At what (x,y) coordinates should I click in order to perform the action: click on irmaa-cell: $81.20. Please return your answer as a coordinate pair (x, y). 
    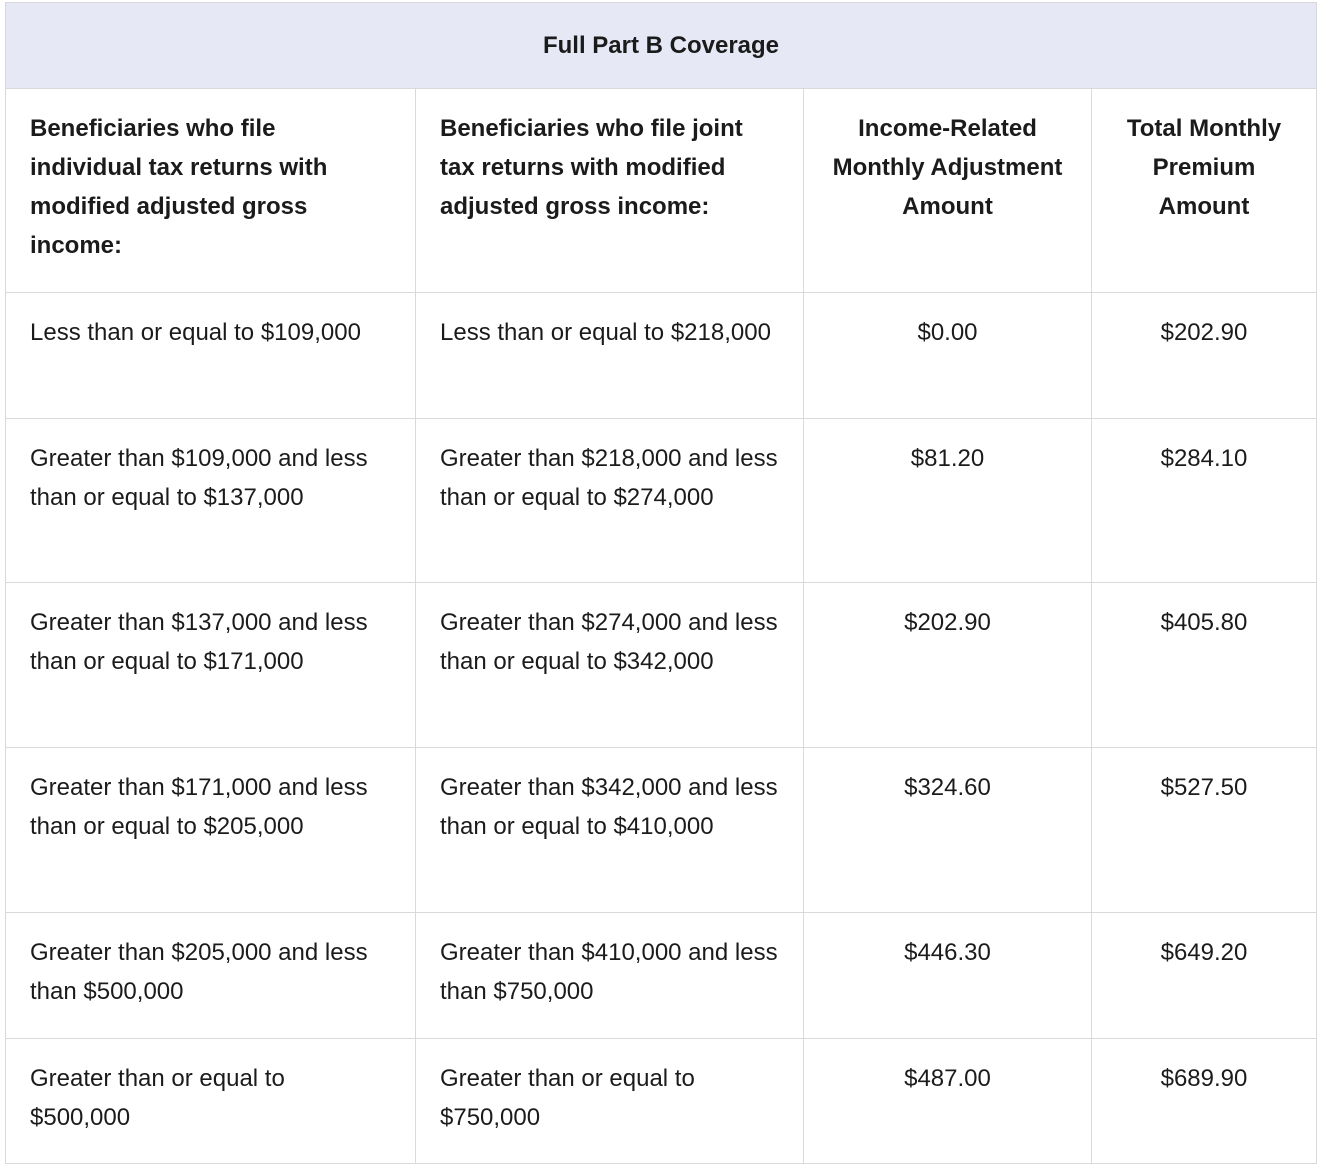
    Looking at the image, I should click on (947, 500).